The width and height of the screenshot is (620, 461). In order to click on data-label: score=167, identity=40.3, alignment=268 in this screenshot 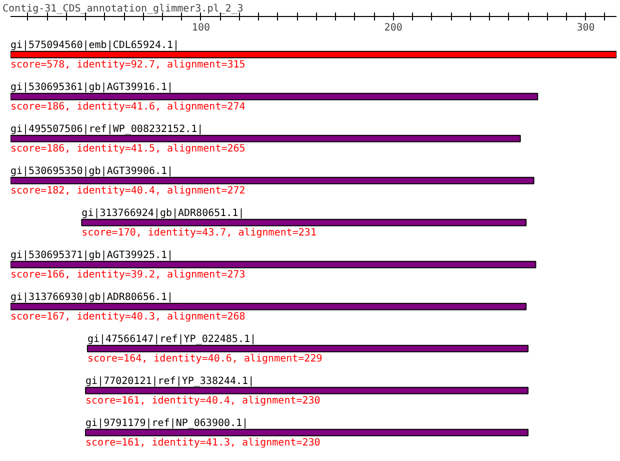, I will do `click(128, 317)`.